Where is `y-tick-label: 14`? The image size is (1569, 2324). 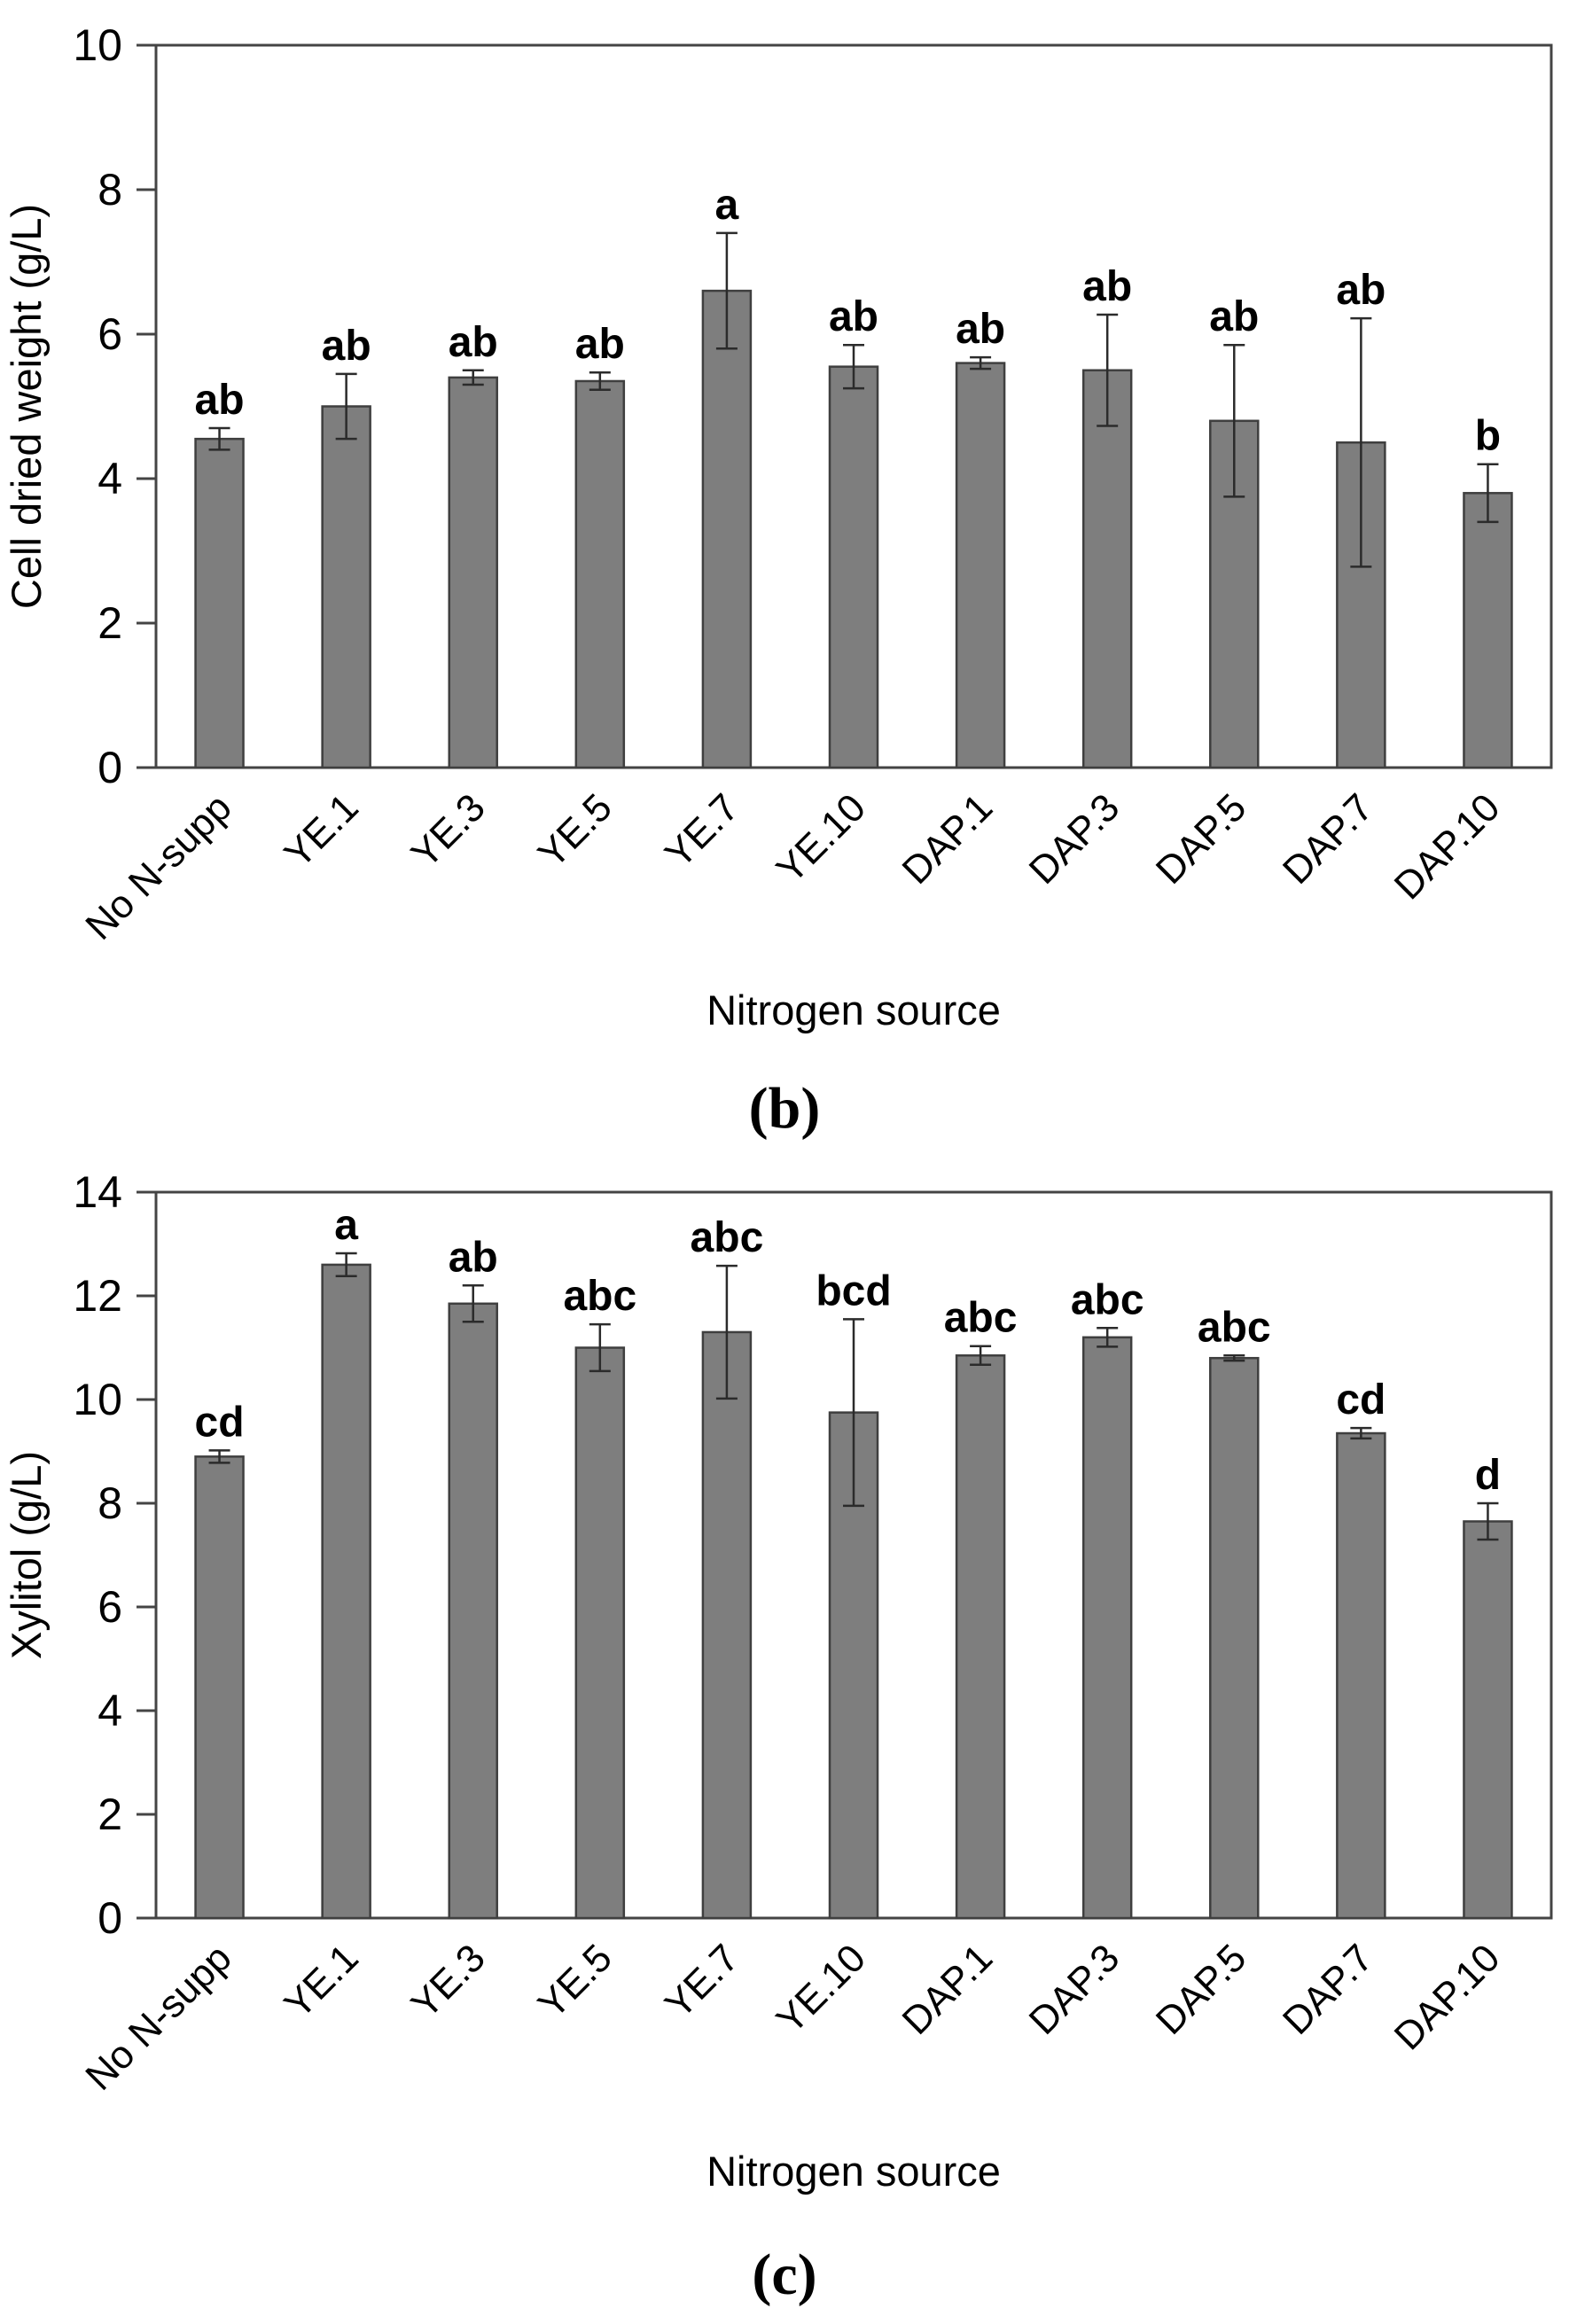 y-tick-label: 14 is located at coordinates (97, 1192).